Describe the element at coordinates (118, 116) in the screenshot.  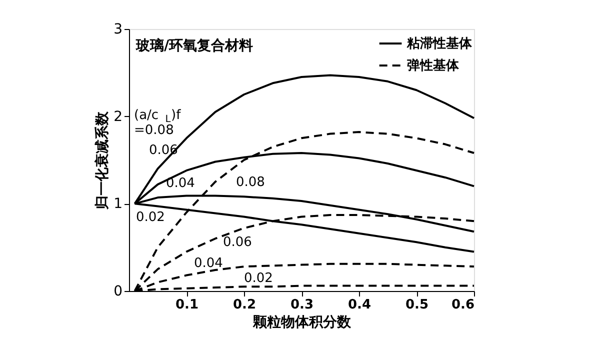
I see `y-tick-label: 2` at that location.